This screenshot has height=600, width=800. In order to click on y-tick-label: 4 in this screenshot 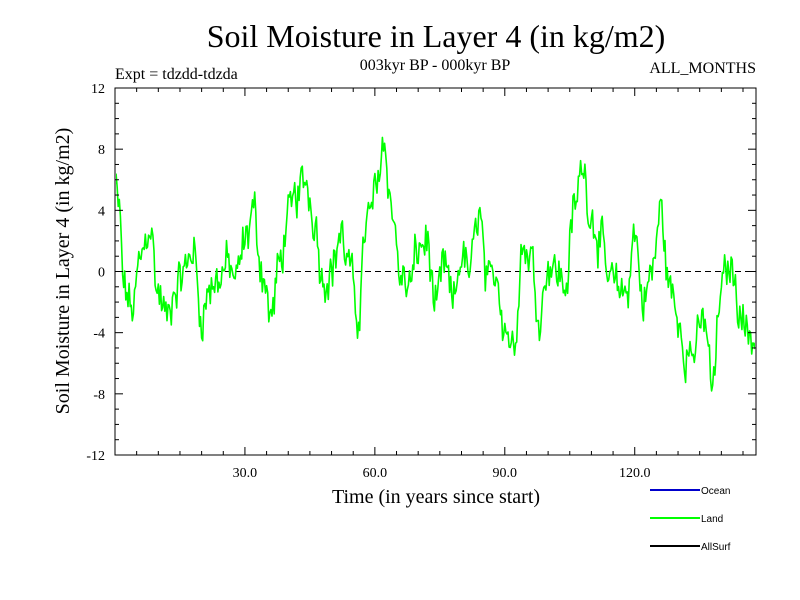, I will do `click(101, 211)`.